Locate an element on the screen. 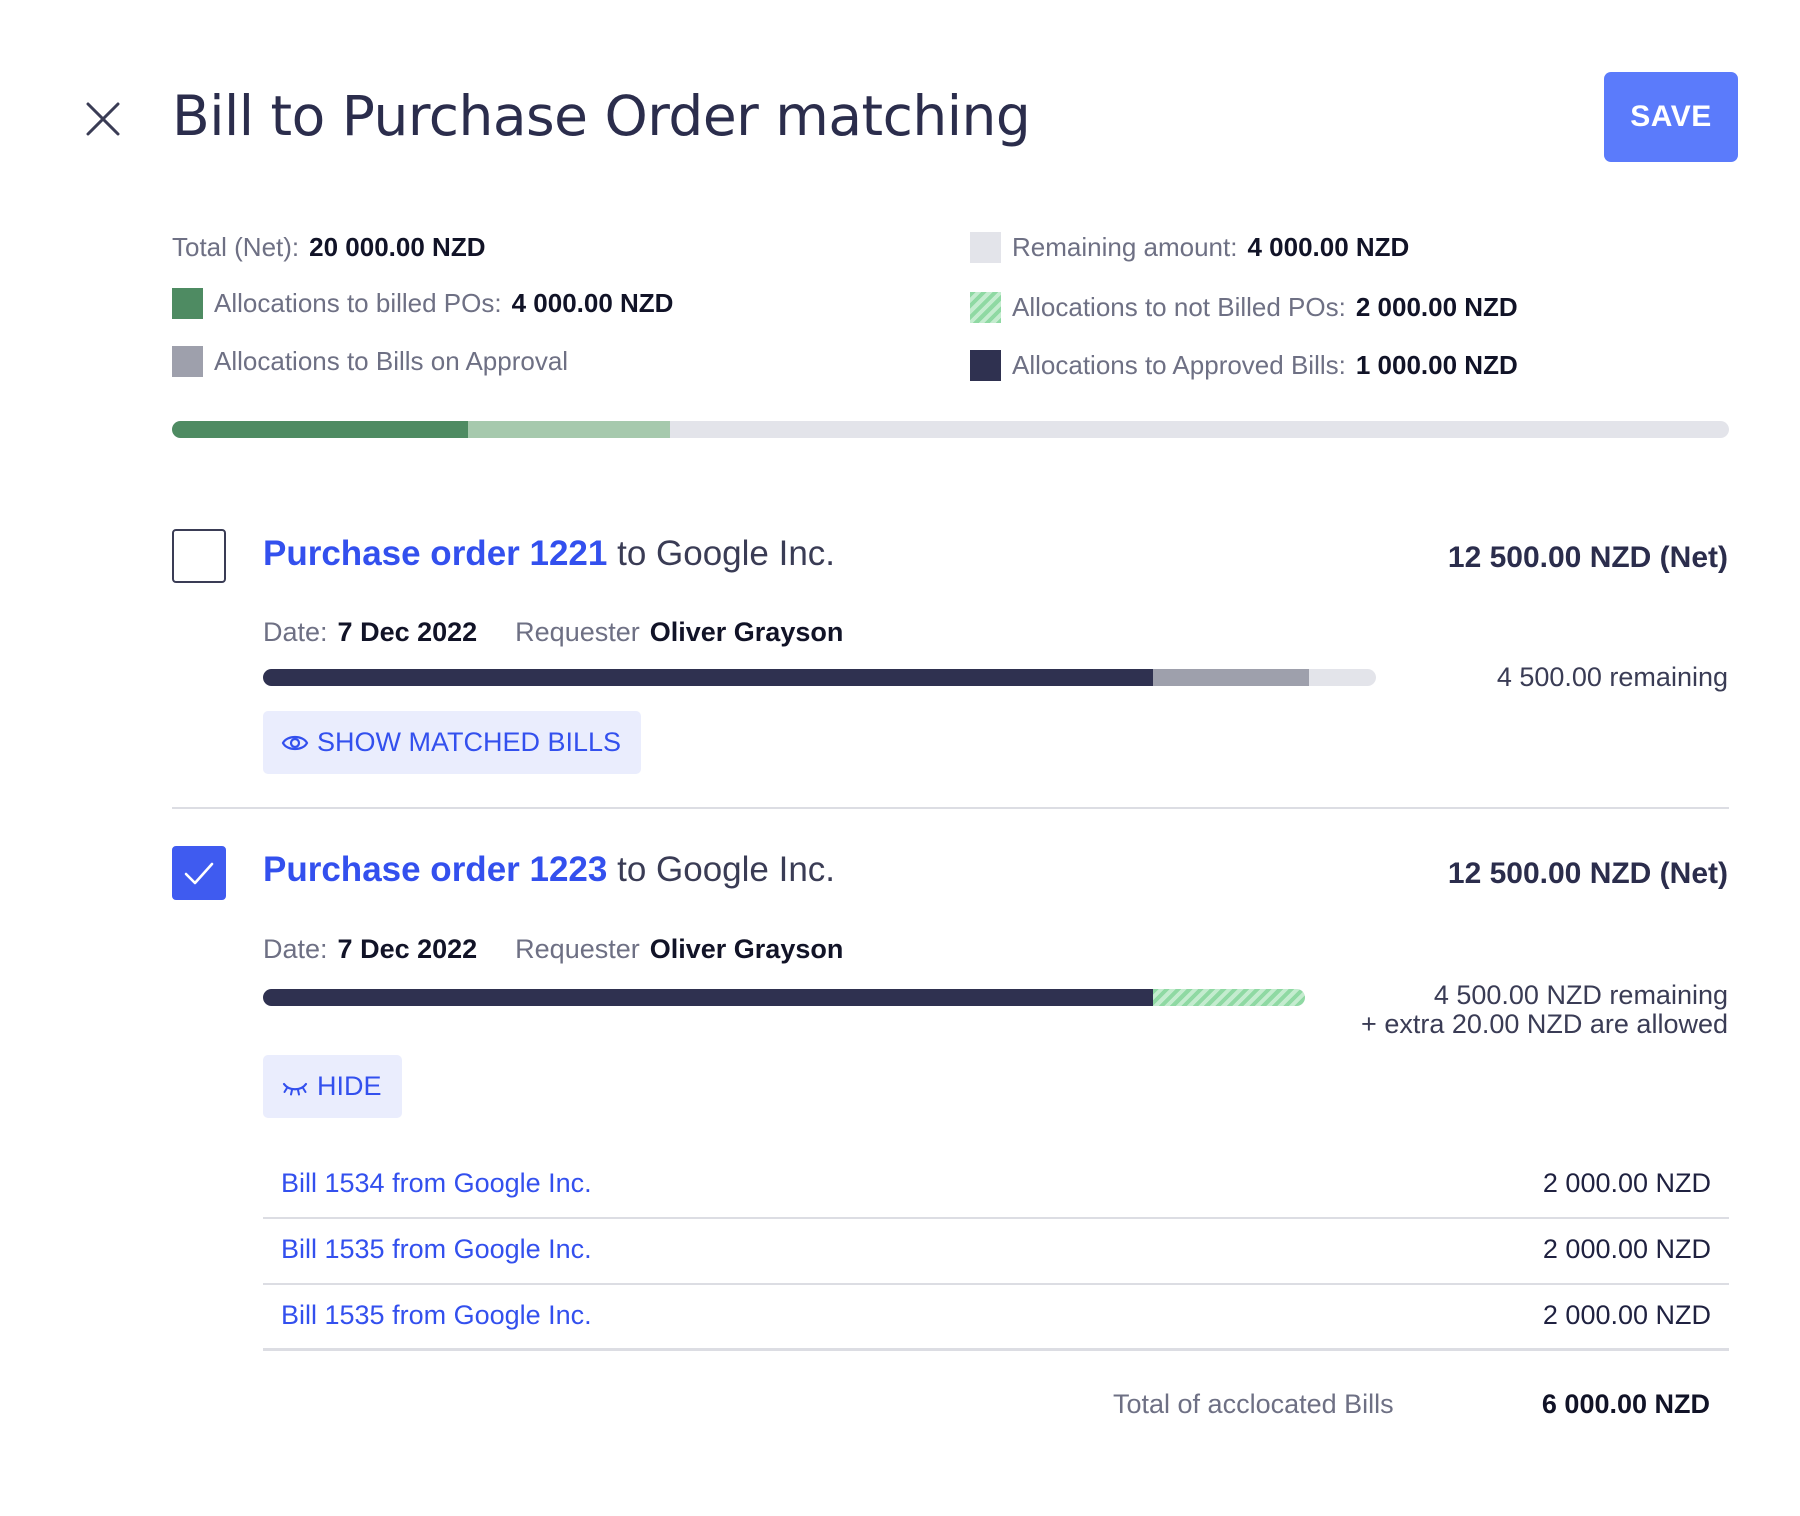 This screenshot has width=1800, height=1516. billed-swatch is located at coordinates (187, 303).